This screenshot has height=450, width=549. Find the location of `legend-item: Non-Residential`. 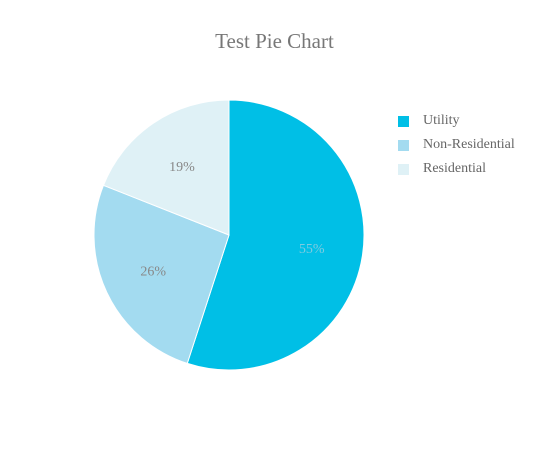

legend-item: Non-Residential is located at coordinates (456, 145).